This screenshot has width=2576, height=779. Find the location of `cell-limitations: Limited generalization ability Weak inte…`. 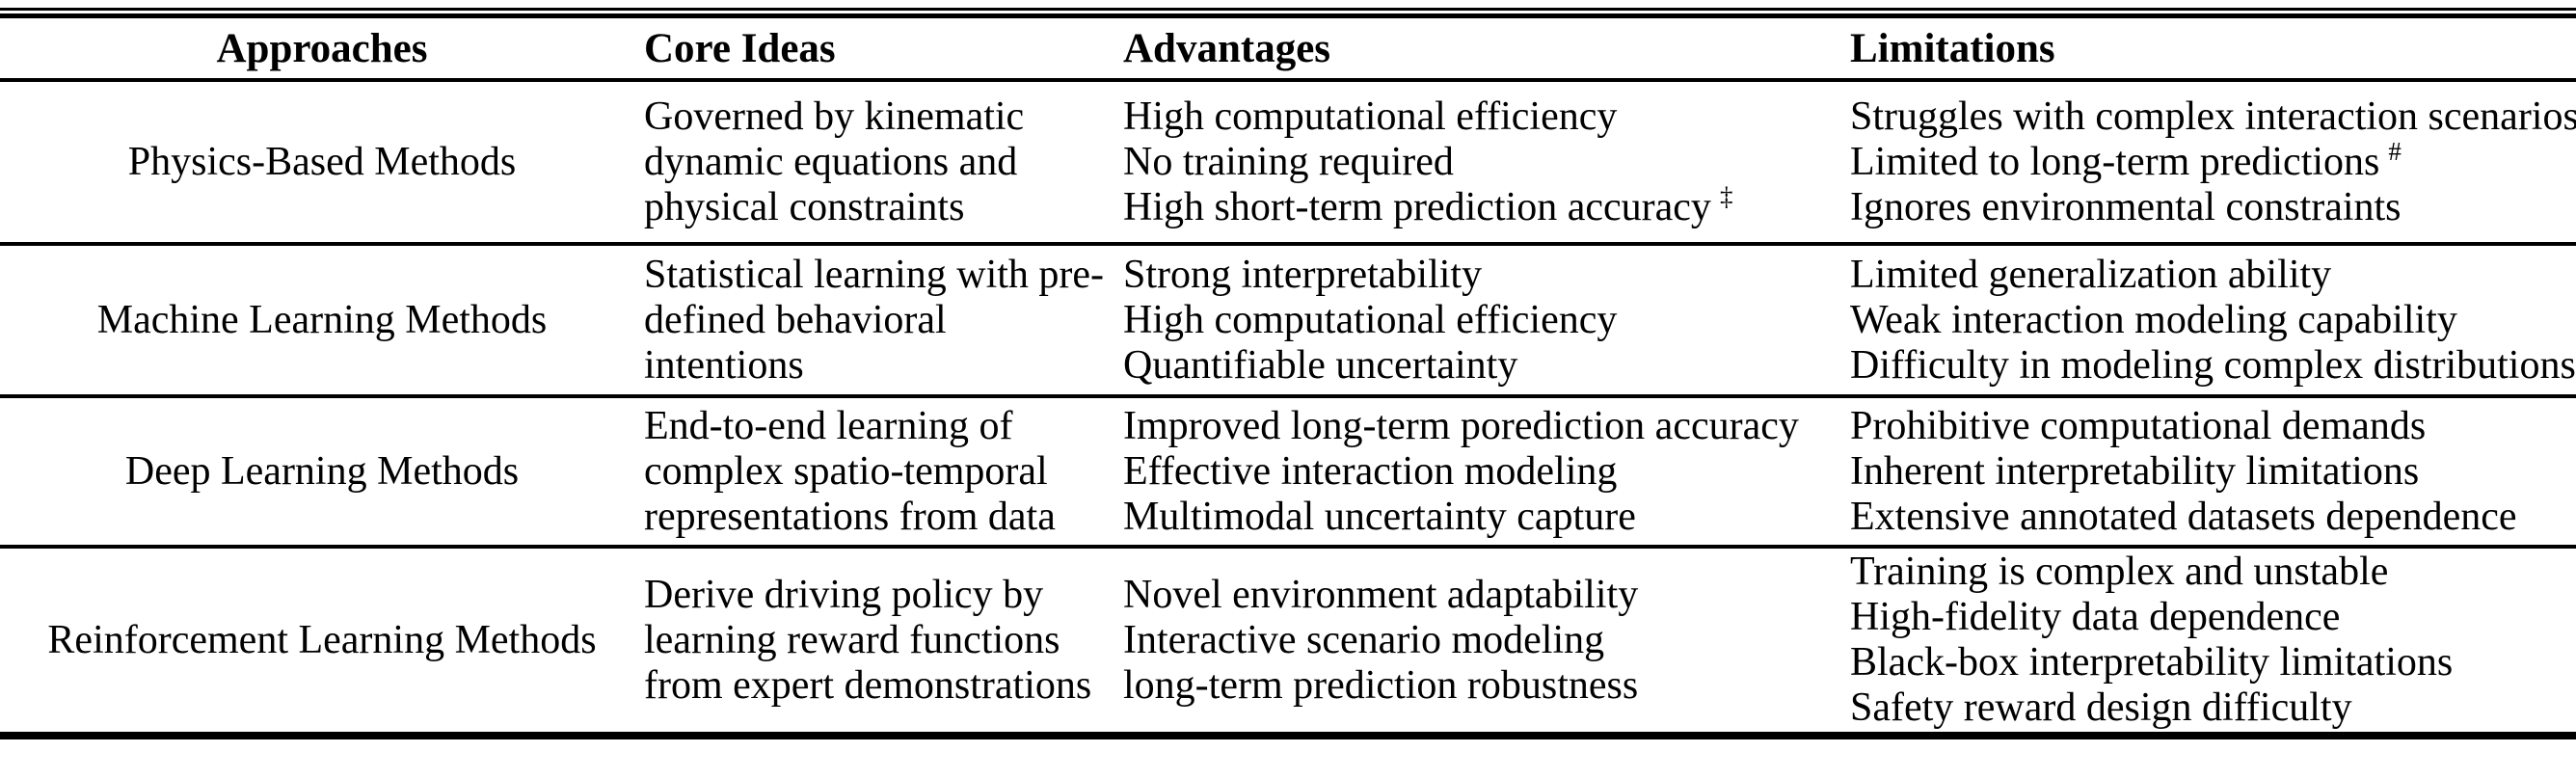

cell-limitations: Limited generalization ability Weak inte… is located at coordinates (2213, 321).